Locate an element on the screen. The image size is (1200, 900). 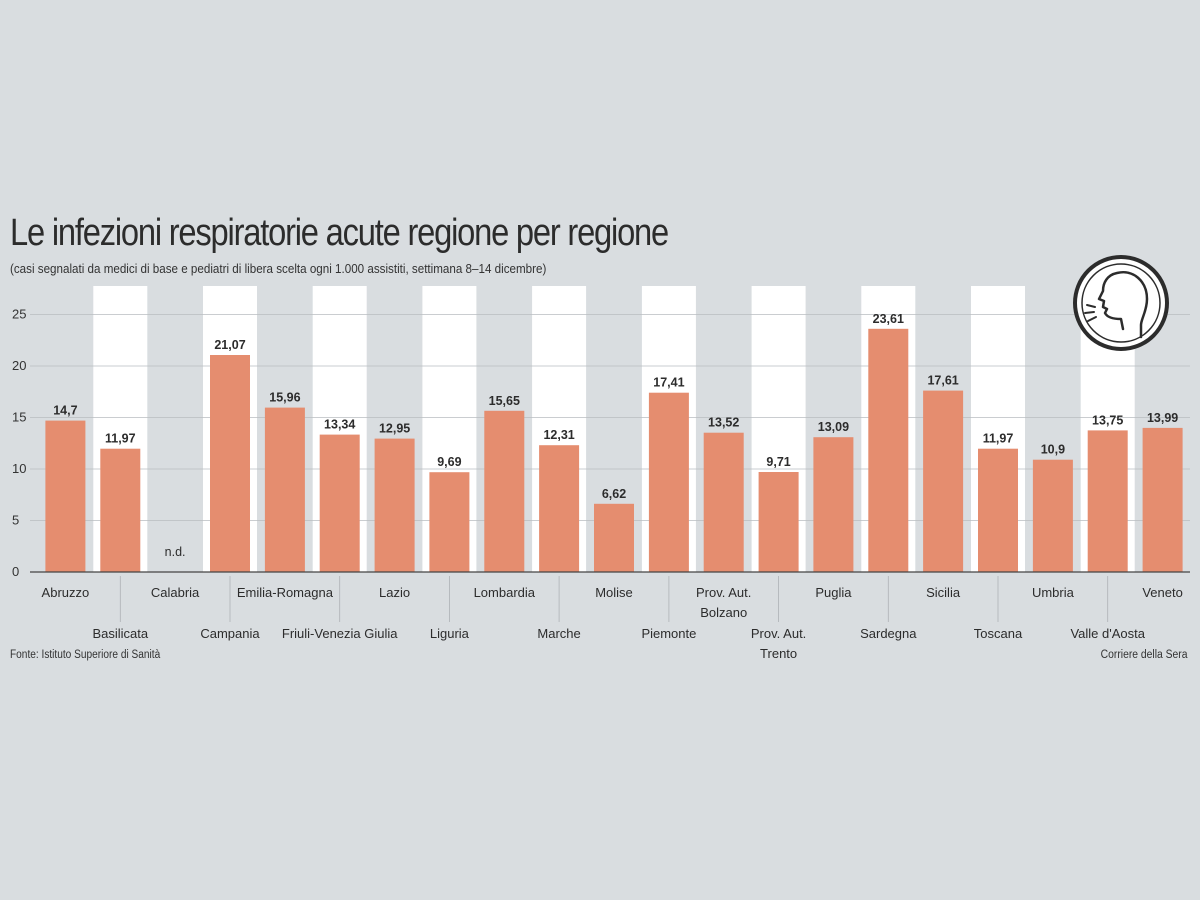
x-tick-label: Lazio is located at coordinates (394, 592).